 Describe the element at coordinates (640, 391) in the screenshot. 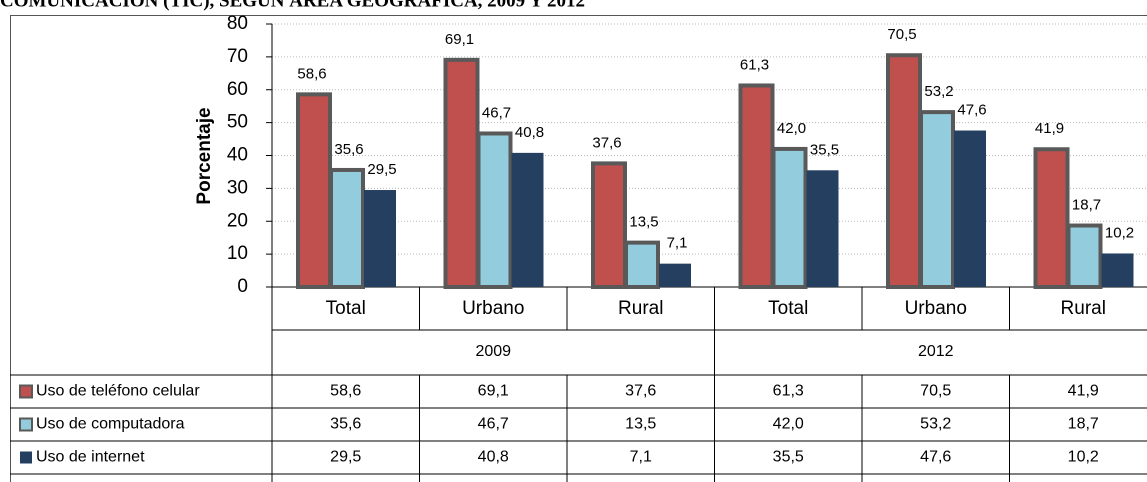

I see `table-cell: 37,6` at that location.